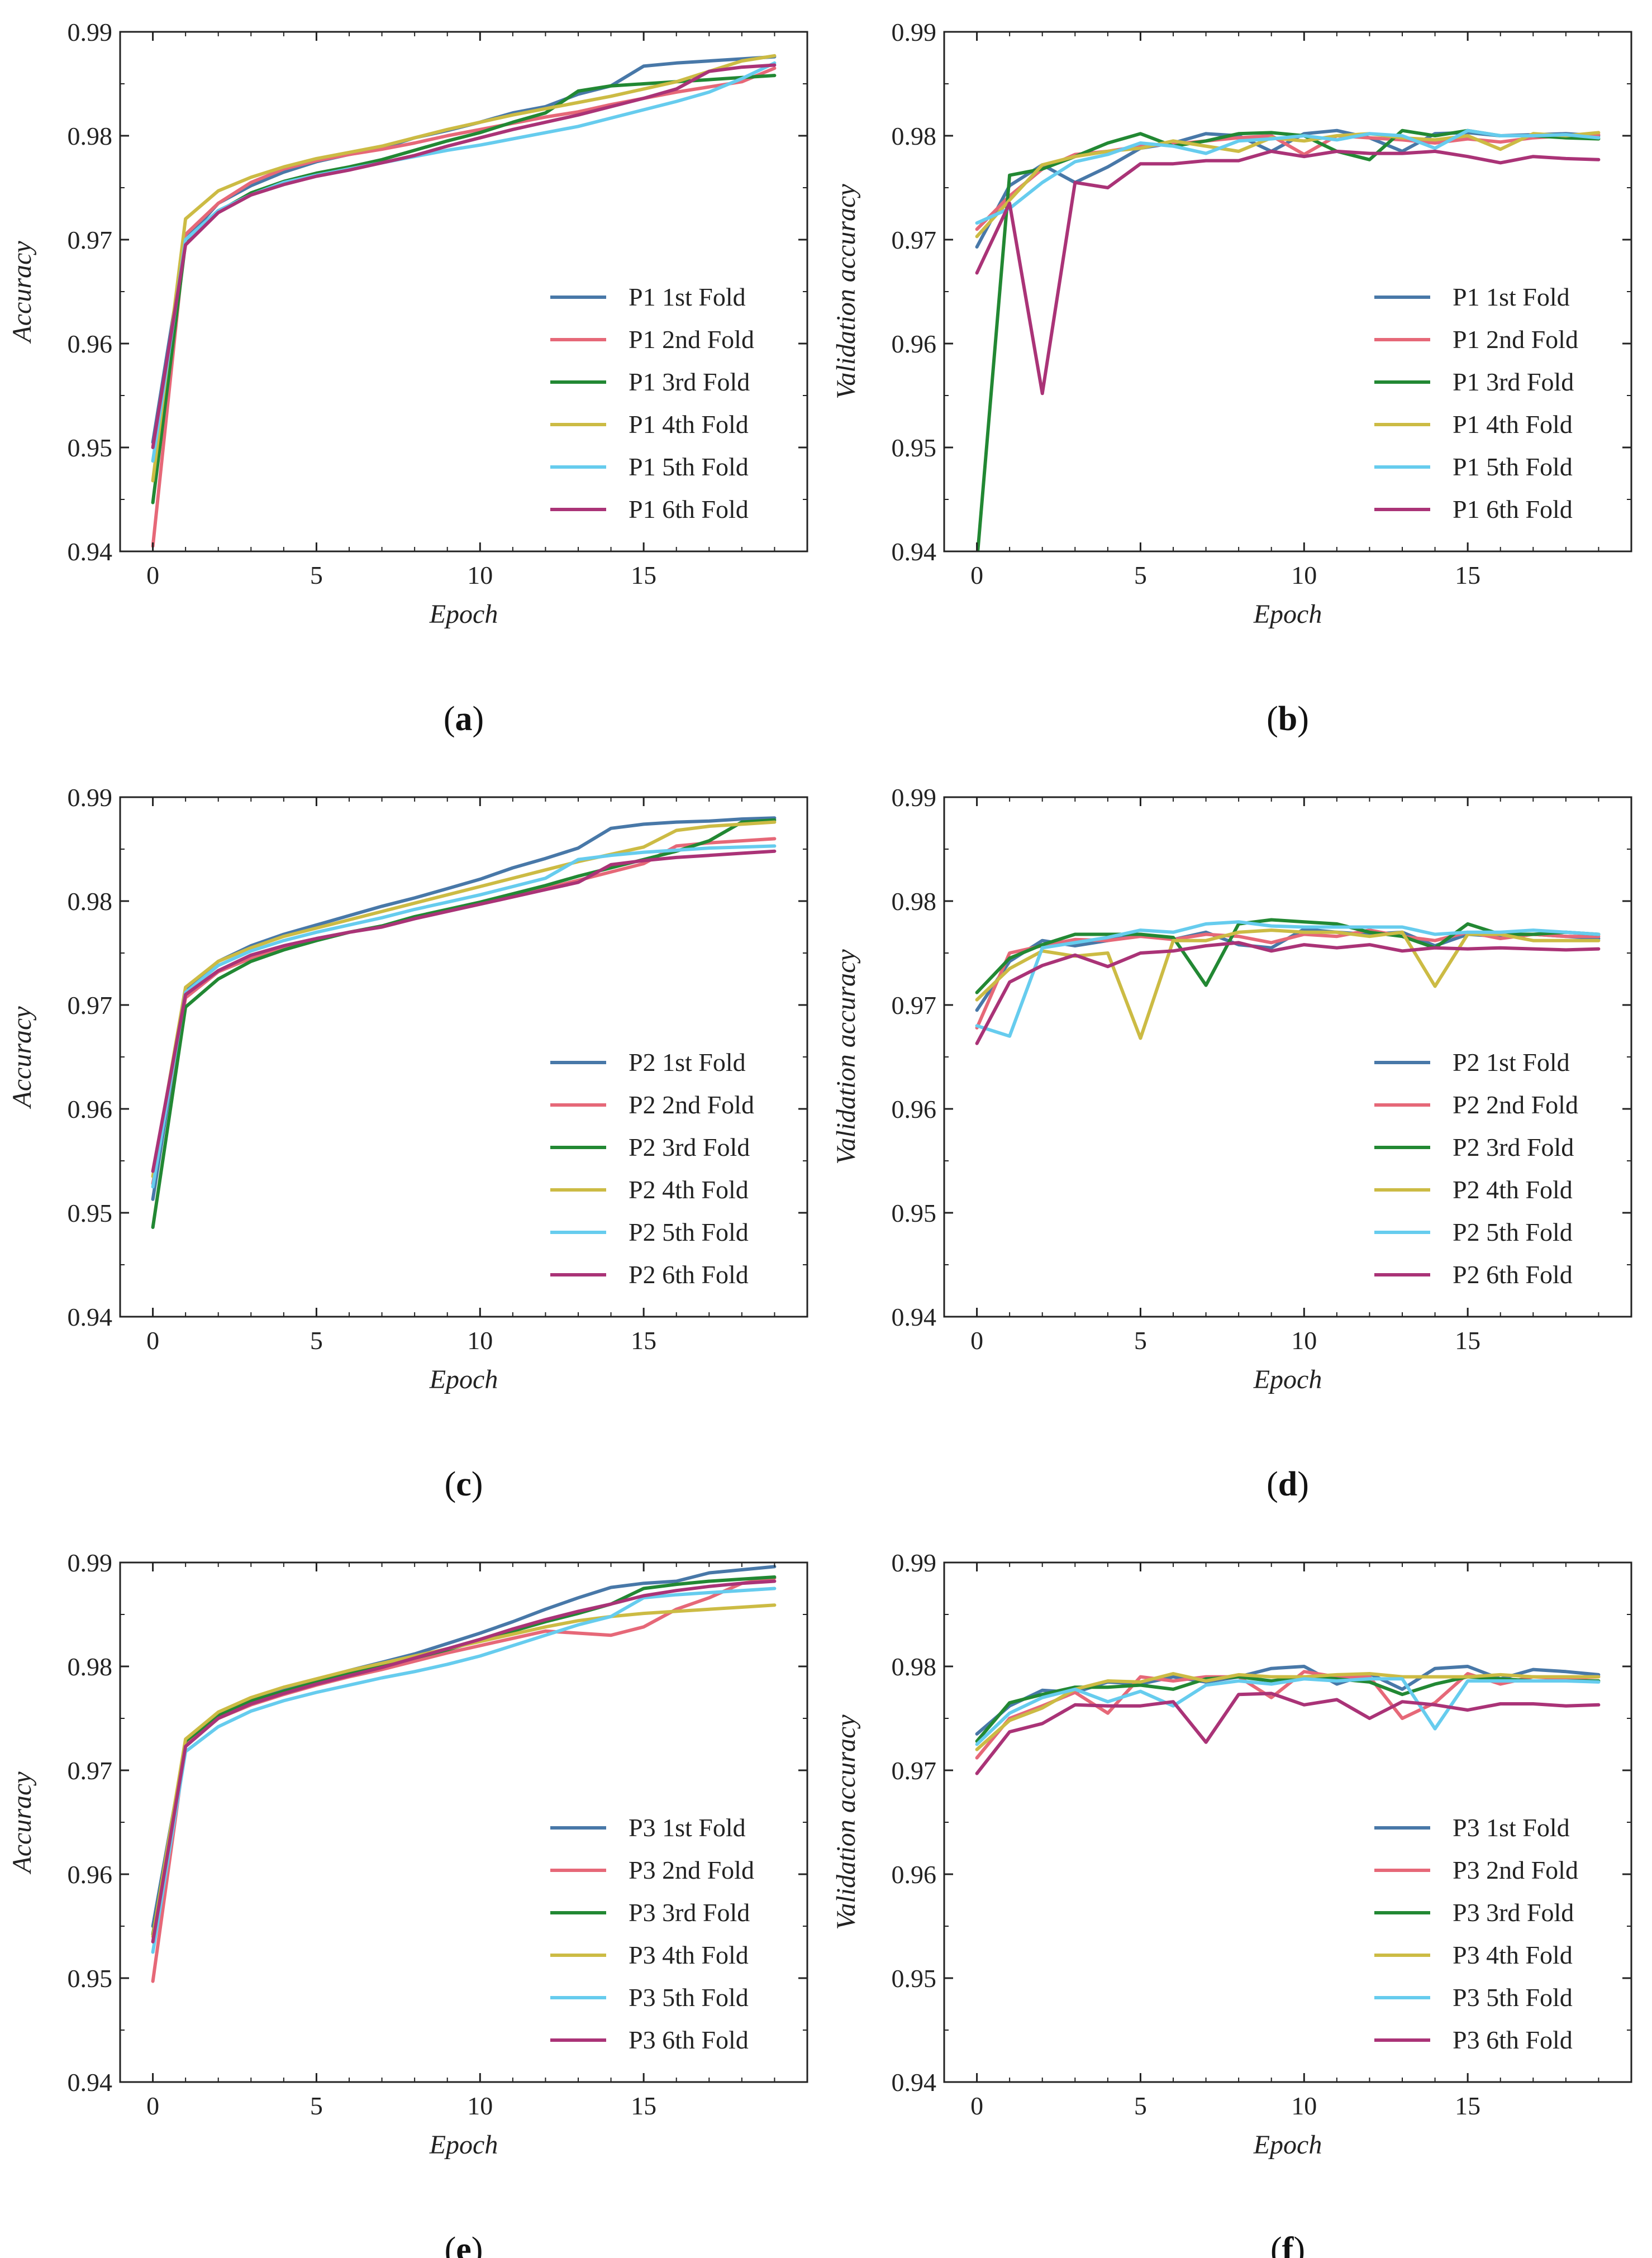 Image resolution: width=1652 pixels, height=2258 pixels. Describe the element at coordinates (1513, 1912) in the screenshot. I see `chart-f-legend-label-3: P3 3rd Fold` at that location.